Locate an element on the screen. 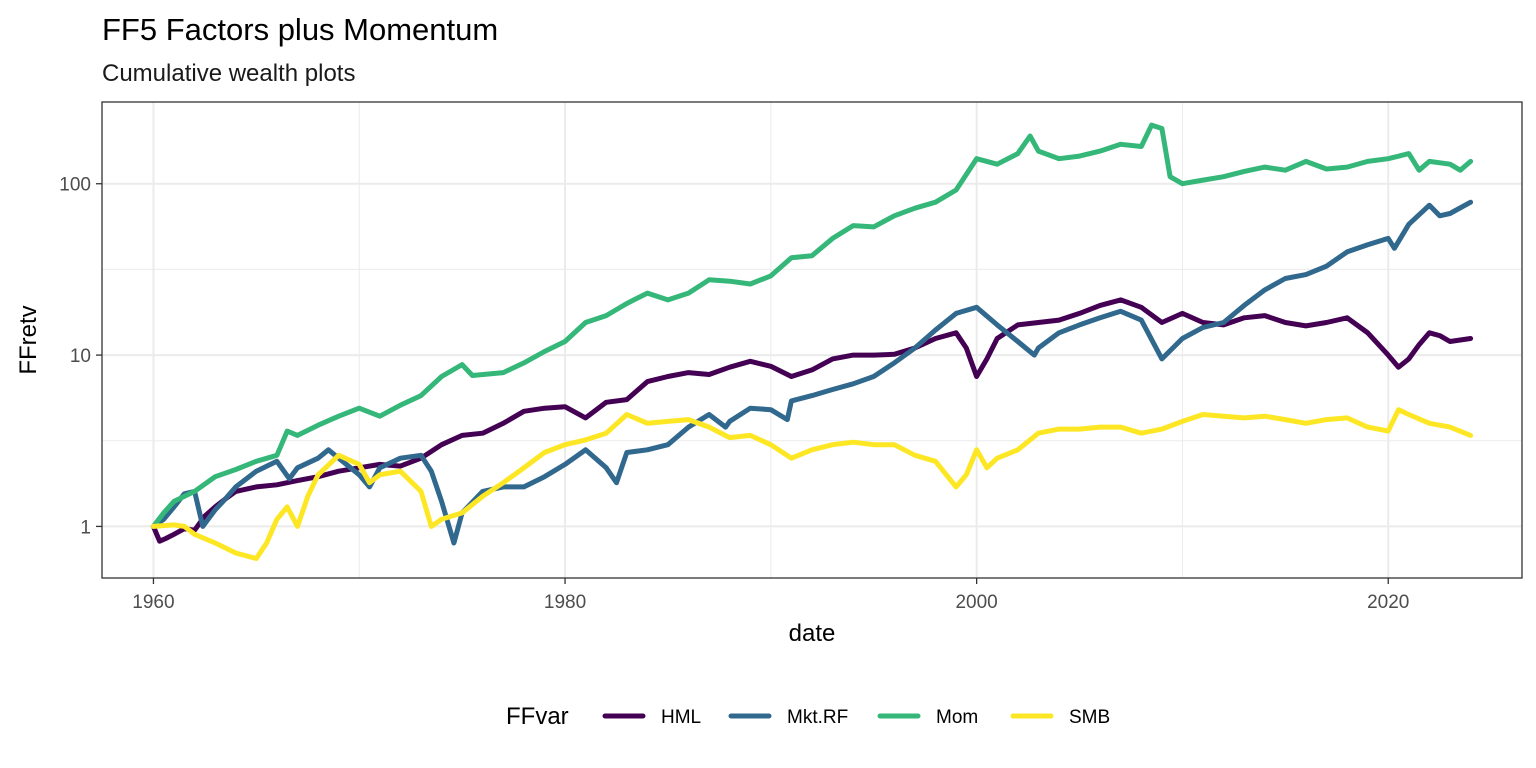  legend-title: FFvar is located at coordinates (537, 716).